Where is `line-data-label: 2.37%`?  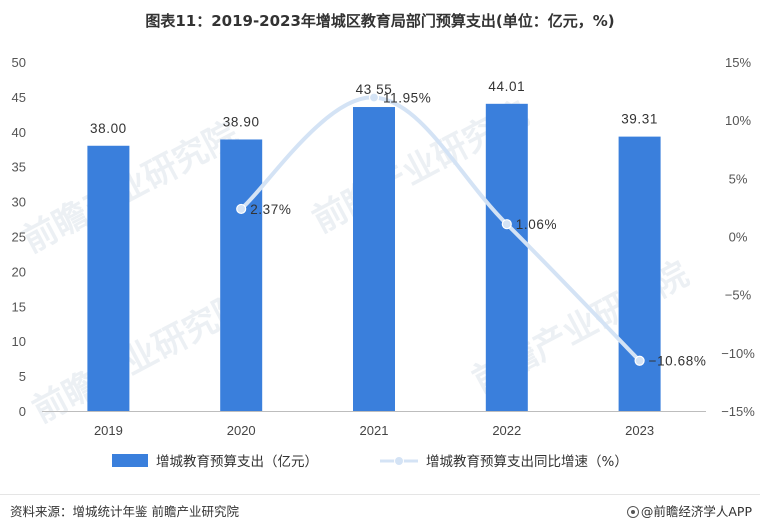 line-data-label: 2.37% is located at coordinates (270, 209).